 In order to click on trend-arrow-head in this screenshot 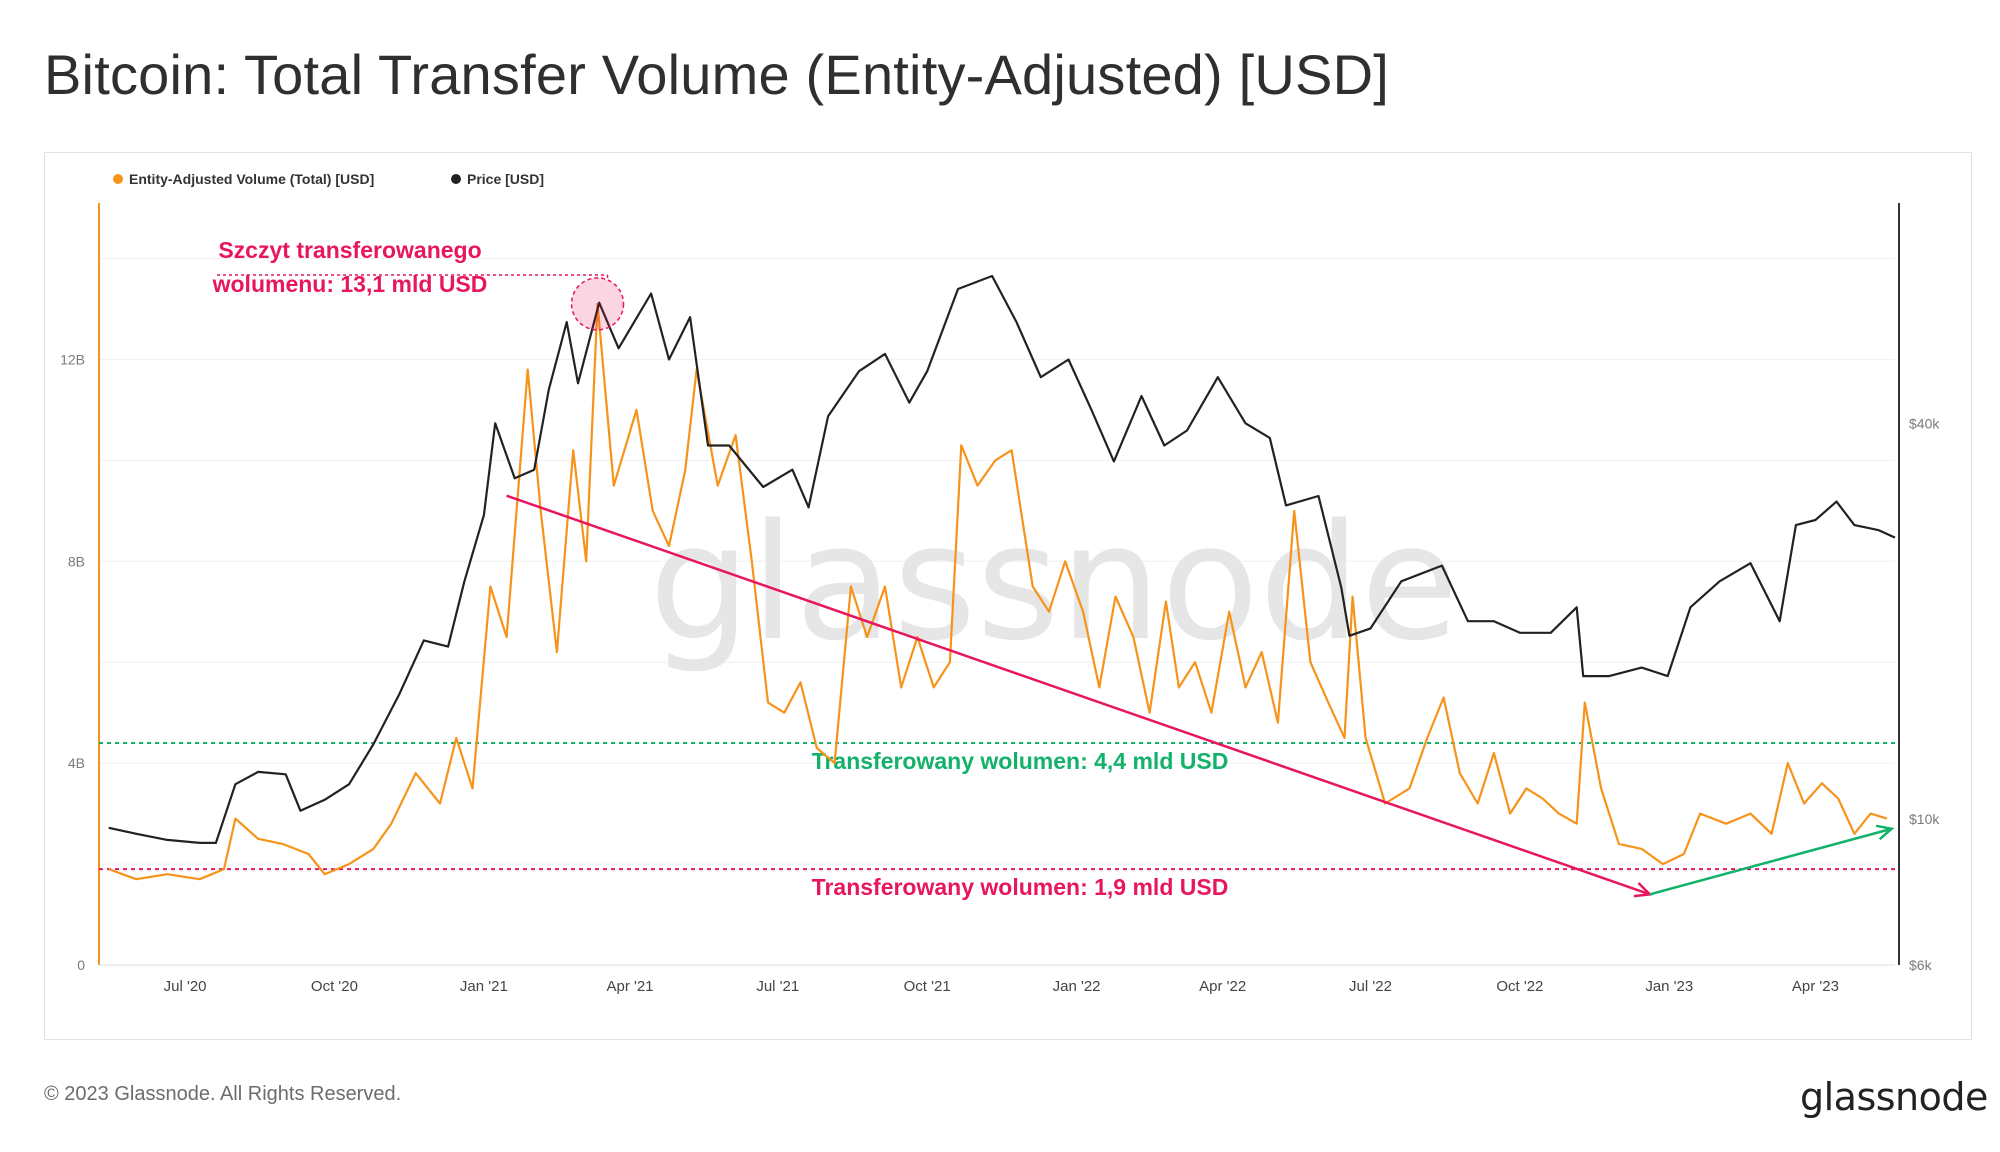, I will do `click(1885, 832)`.